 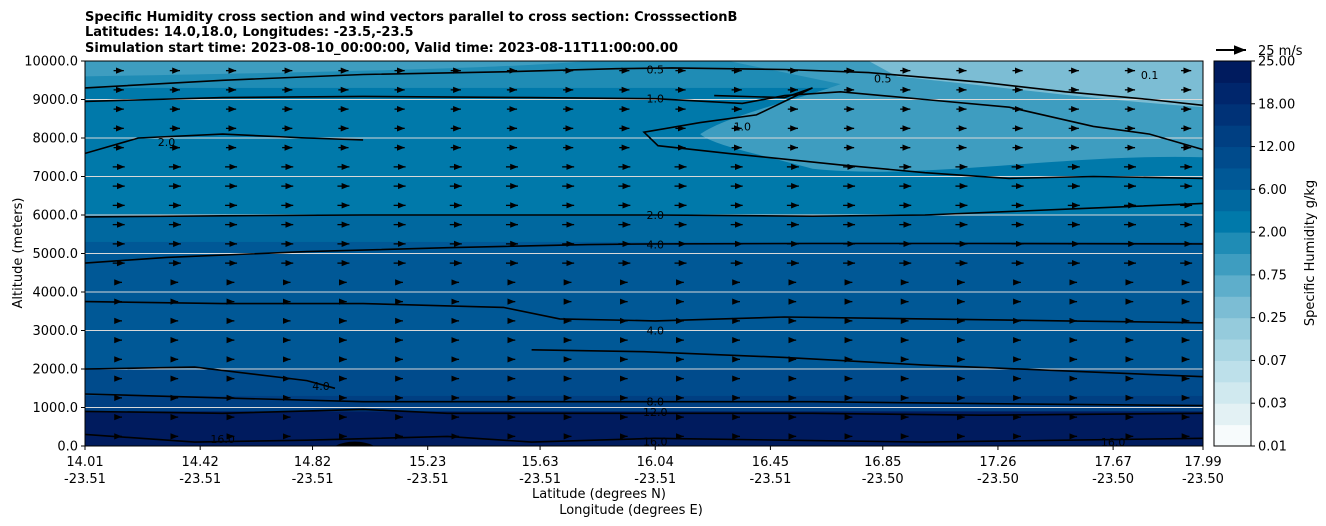 What do you see at coordinates (84, 462) in the screenshot?
I see `x-tick-label-lat: 14.01` at bounding box center [84, 462].